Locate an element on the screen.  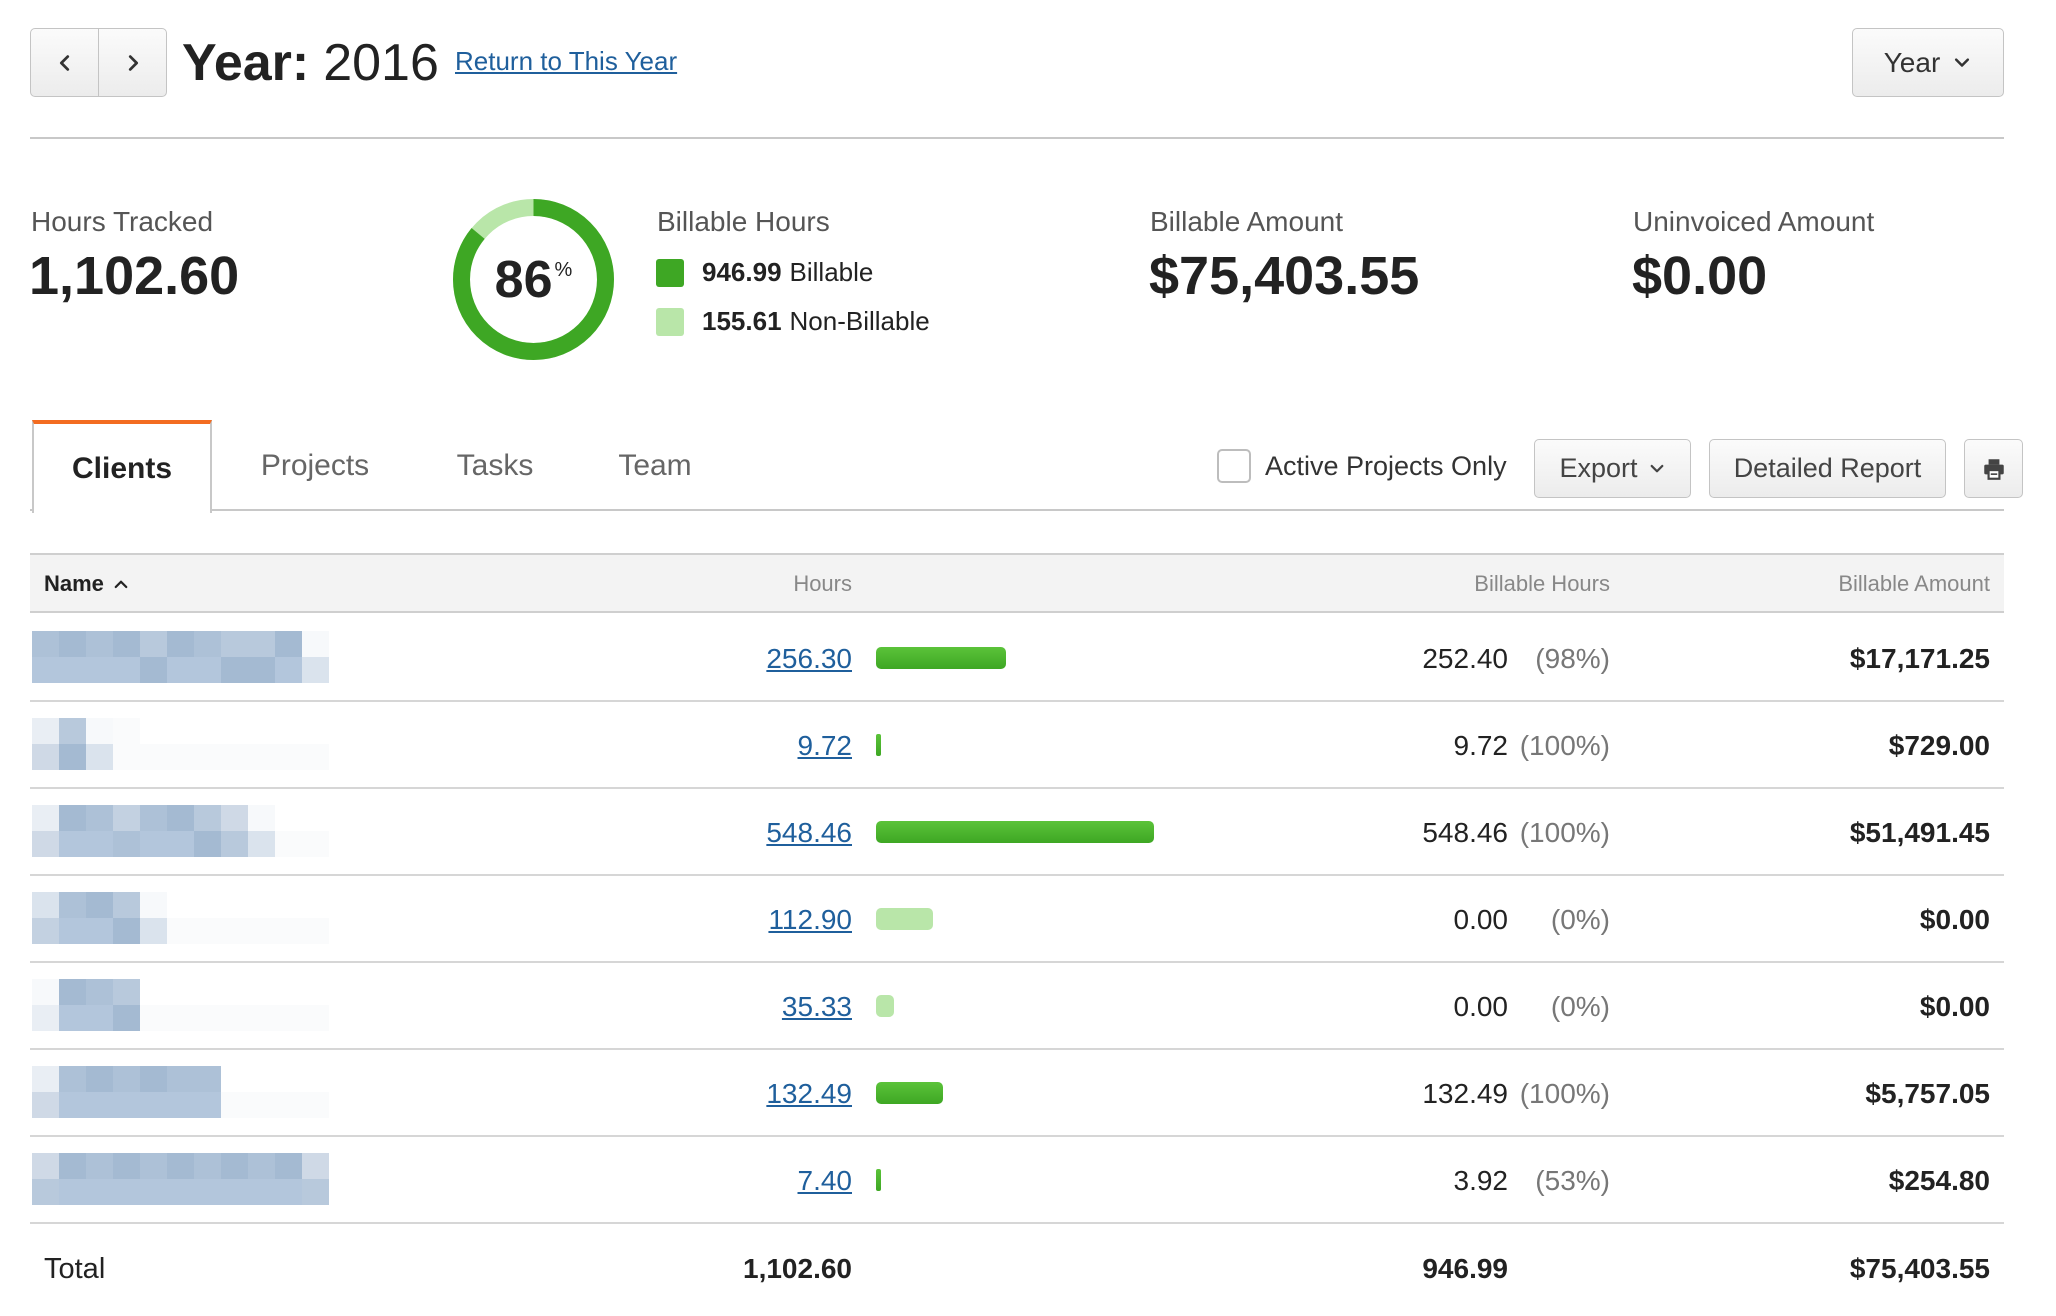
chevron-up-icon is located at coordinates (121, 584).